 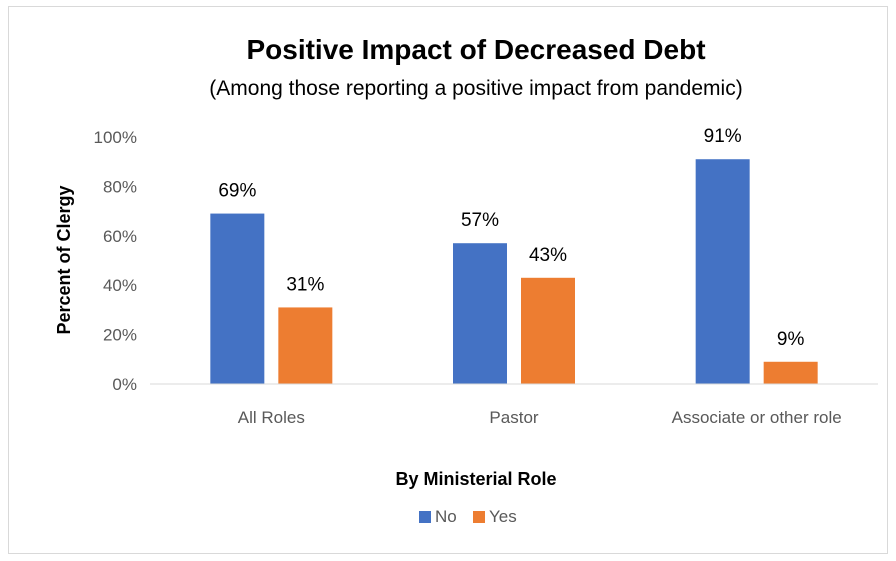 I want to click on x-tick-label: Pastor, so click(x=513, y=417).